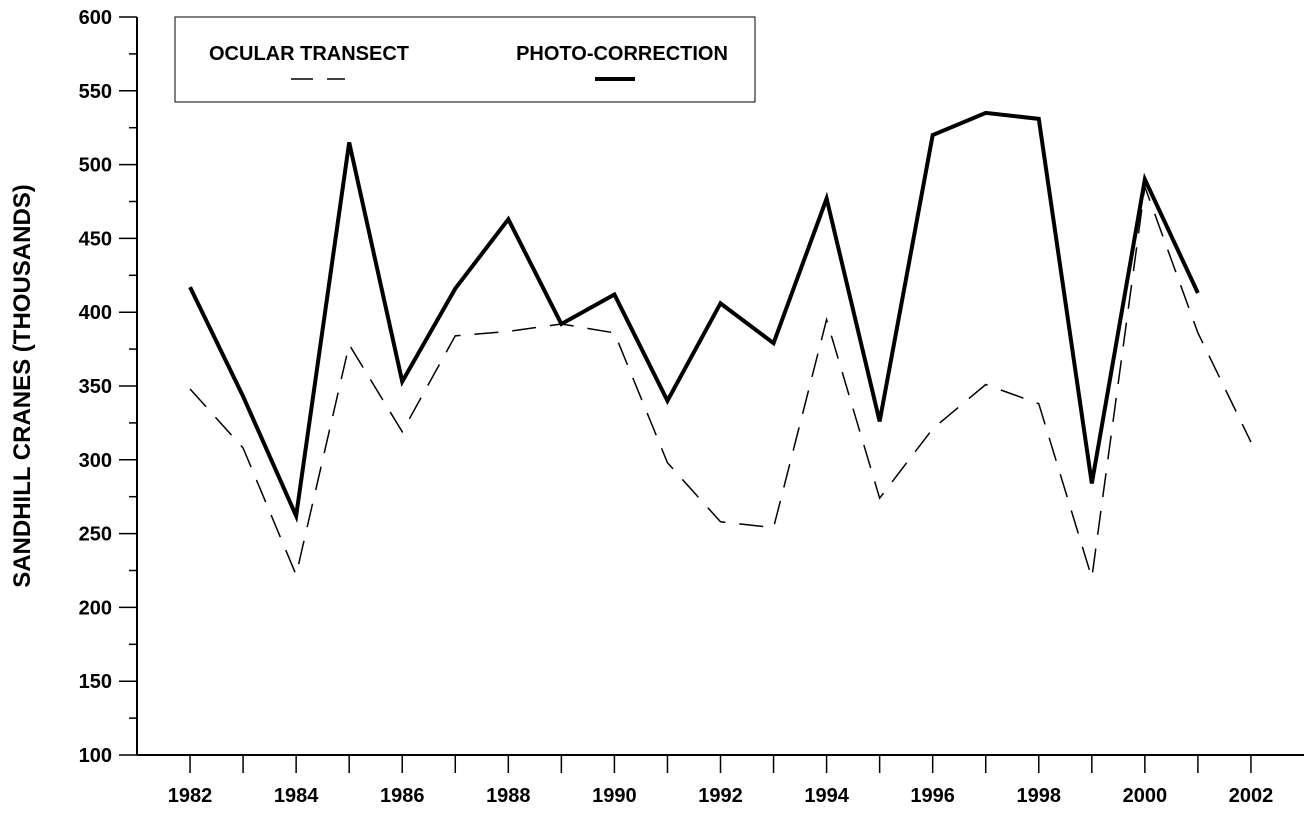  Describe the element at coordinates (296, 796) in the screenshot. I see `x-tick-label: 1984` at that location.